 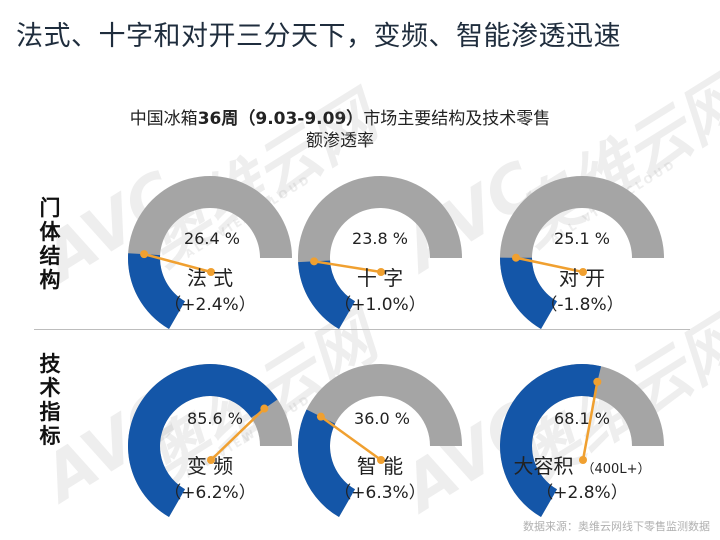 I want to click on gauge-category-name: 法 式, so click(x=210, y=276).